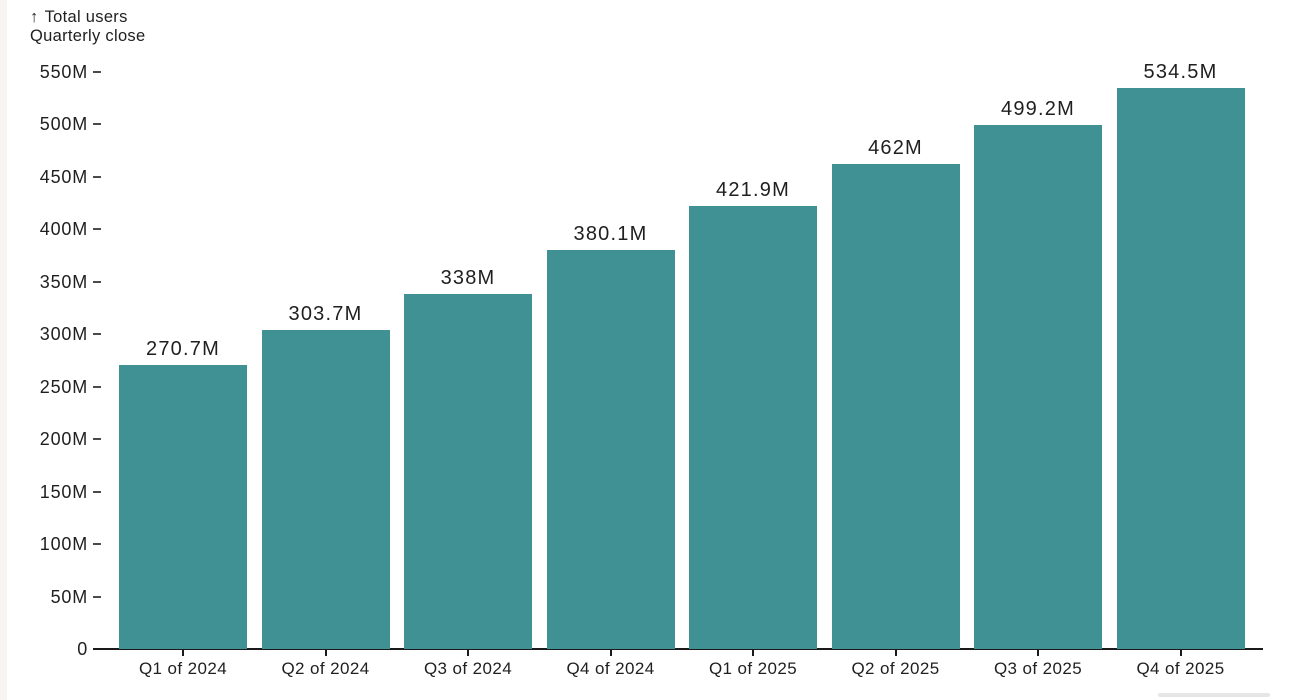 Image resolution: width=1296 pixels, height=700 pixels. Describe the element at coordinates (1180, 72) in the screenshot. I see `bar-value-label: 534.5M` at that location.